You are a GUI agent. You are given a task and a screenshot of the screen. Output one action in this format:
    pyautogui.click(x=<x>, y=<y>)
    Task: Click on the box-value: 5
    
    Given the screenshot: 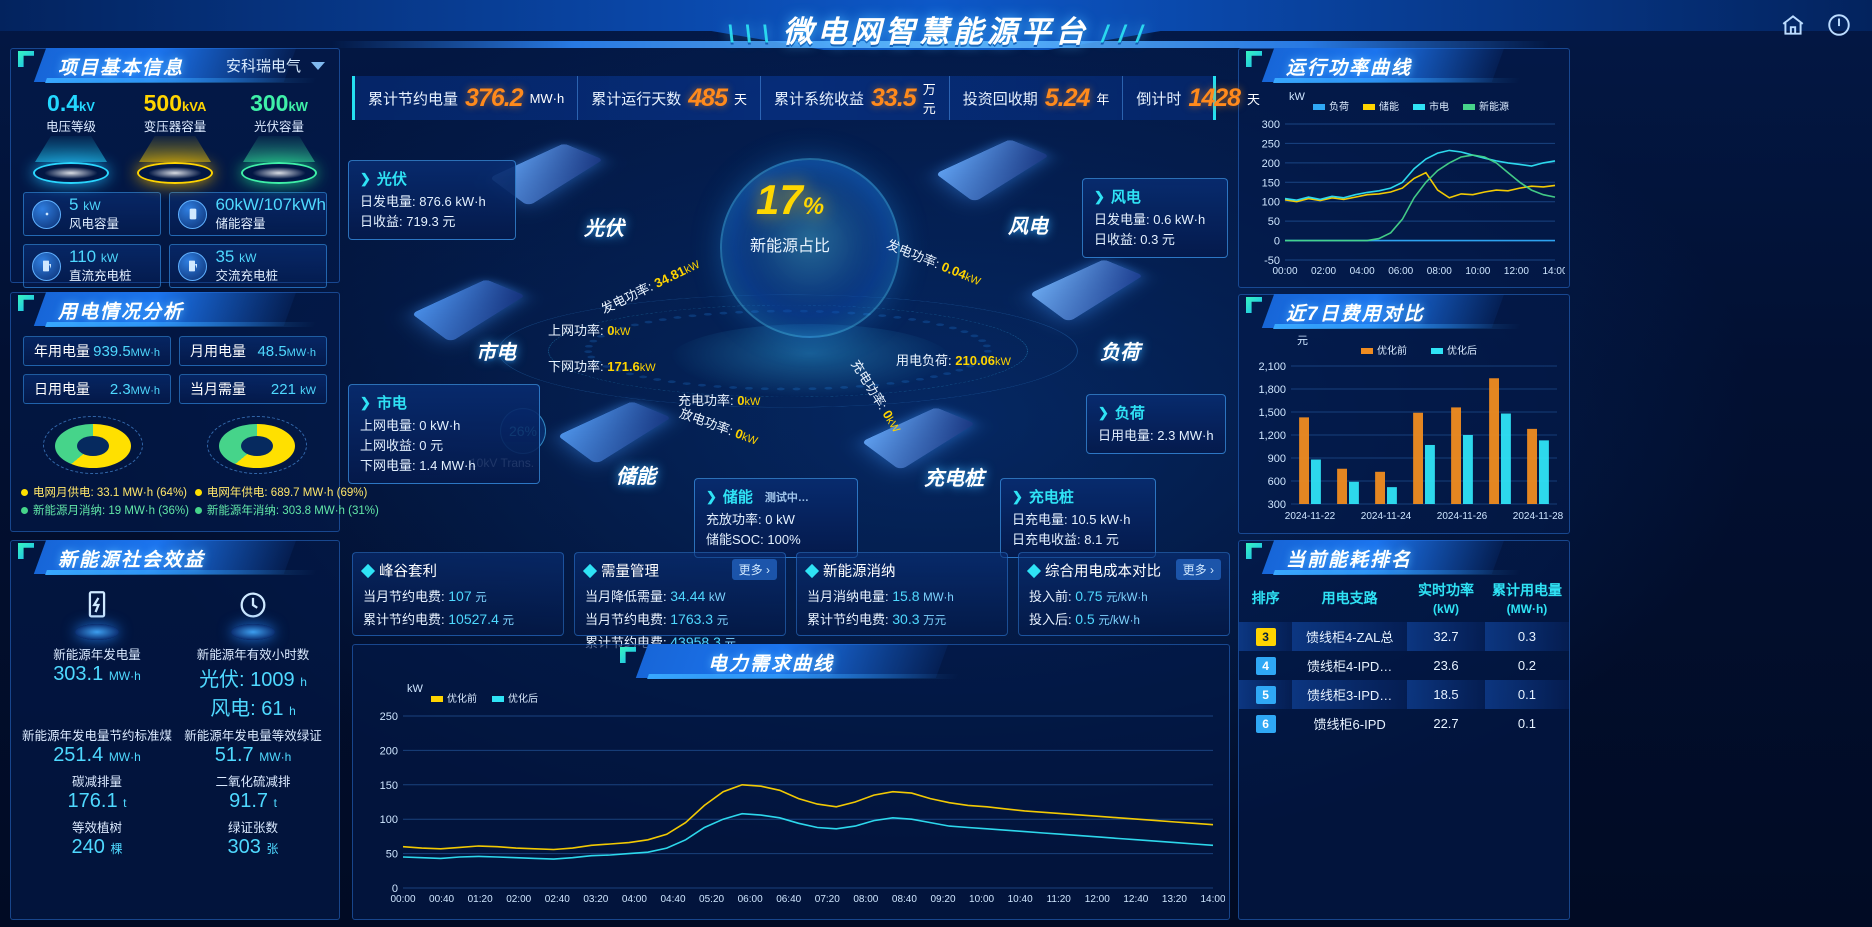 What is the action you would take?
    pyautogui.click(x=74, y=204)
    